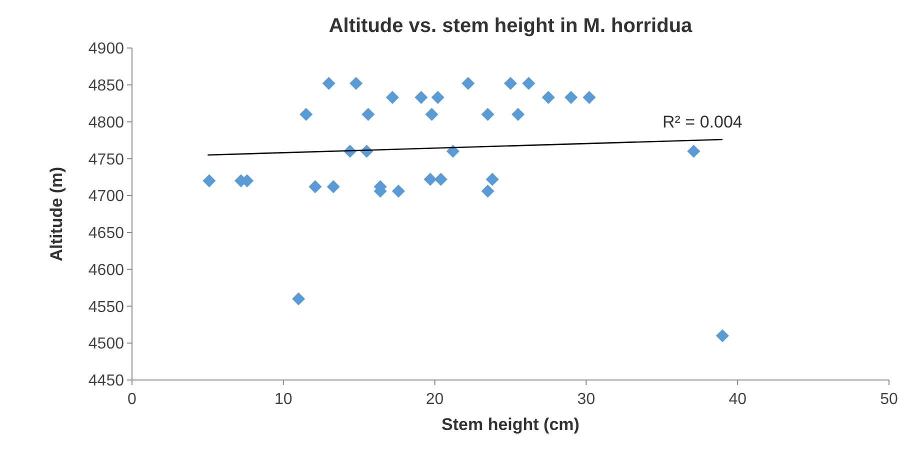 The width and height of the screenshot is (913, 463). What do you see at coordinates (737, 399) in the screenshot?
I see `x-tick-label: 40` at bounding box center [737, 399].